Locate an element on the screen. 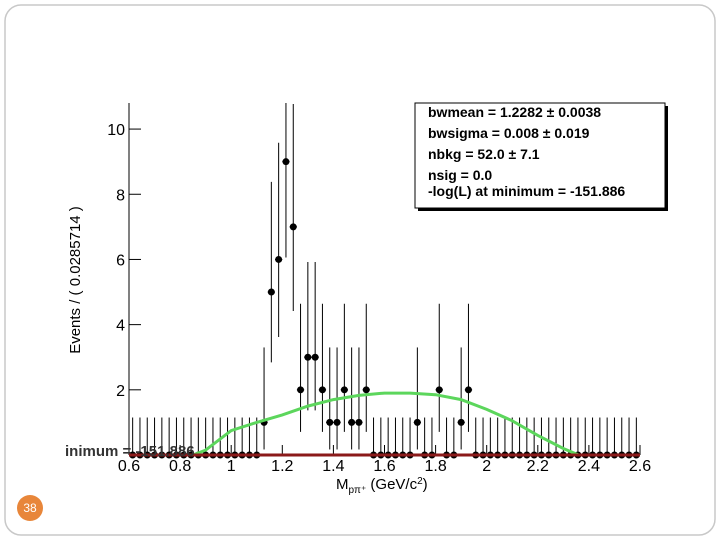  x-axis-label: Mpπ⁺ (GeV/c2) is located at coordinates (382, 486).